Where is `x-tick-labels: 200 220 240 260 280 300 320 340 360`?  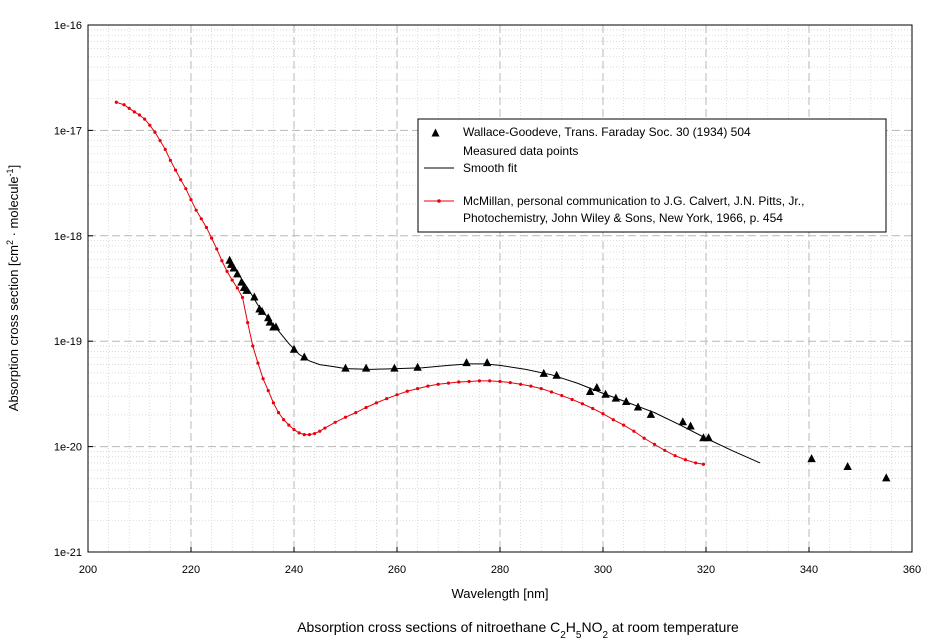 x-tick-labels: 200 220 240 260 280 300 320 340 360 is located at coordinates (500, 570).